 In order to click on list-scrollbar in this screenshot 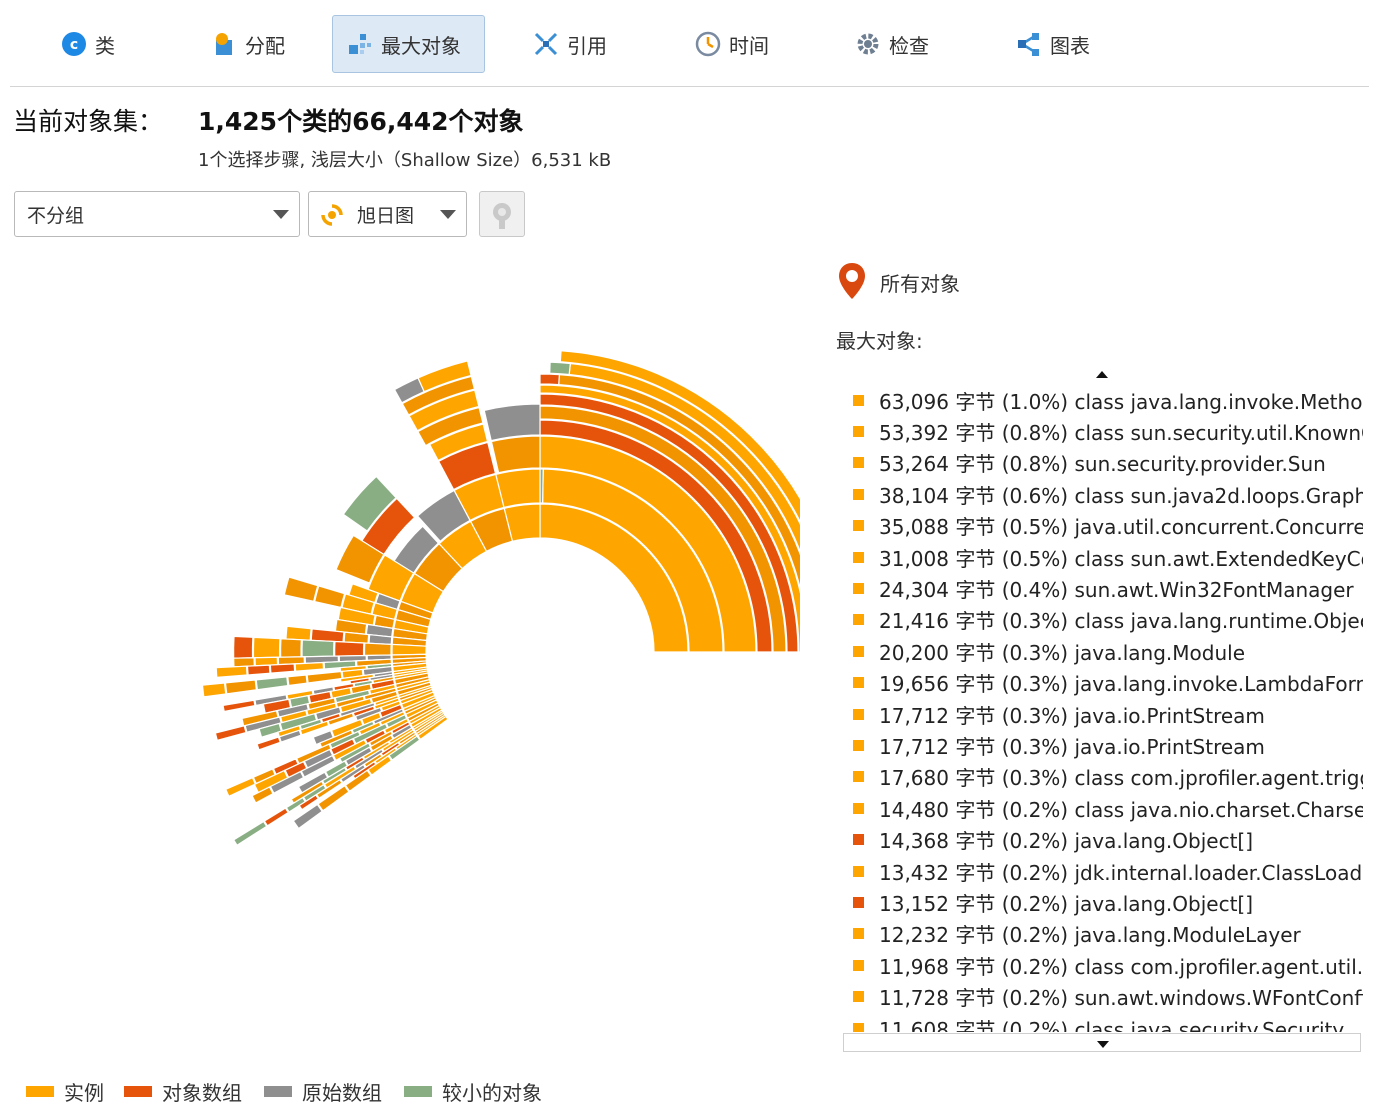, I will do `click(1102, 1042)`.